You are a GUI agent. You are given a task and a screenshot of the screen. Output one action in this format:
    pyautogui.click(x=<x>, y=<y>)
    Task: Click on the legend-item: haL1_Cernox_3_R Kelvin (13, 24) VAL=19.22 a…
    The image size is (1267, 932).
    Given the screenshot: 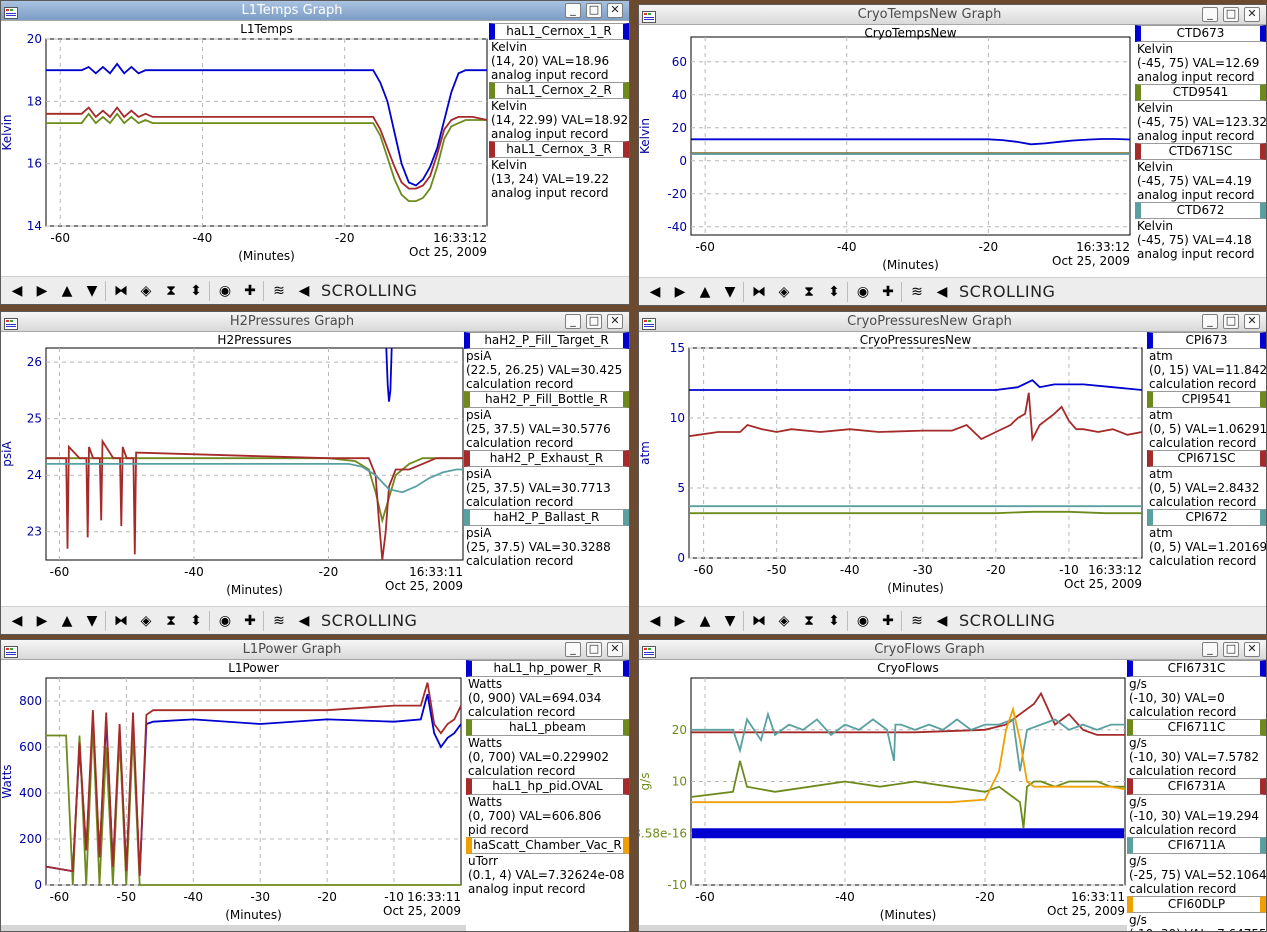 What is the action you would take?
    pyautogui.click(x=559, y=170)
    